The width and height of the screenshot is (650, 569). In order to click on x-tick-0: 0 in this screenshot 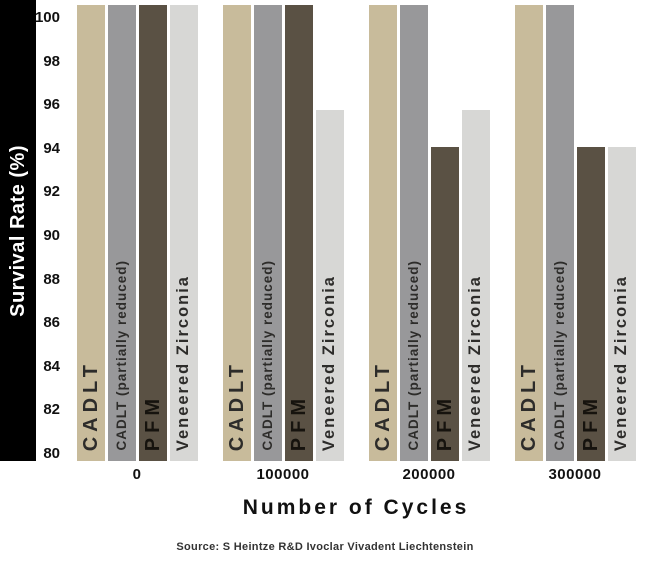, I will do `click(137, 474)`.